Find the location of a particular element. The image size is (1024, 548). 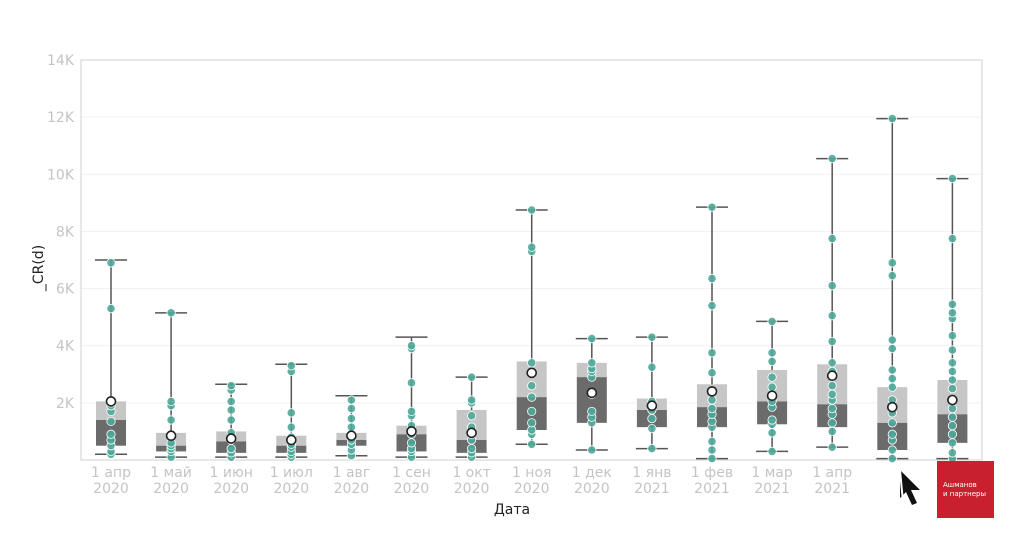

y-axis-ticks: 2K 4K 6K 8K 10K 12K 14K is located at coordinates (61, 232).